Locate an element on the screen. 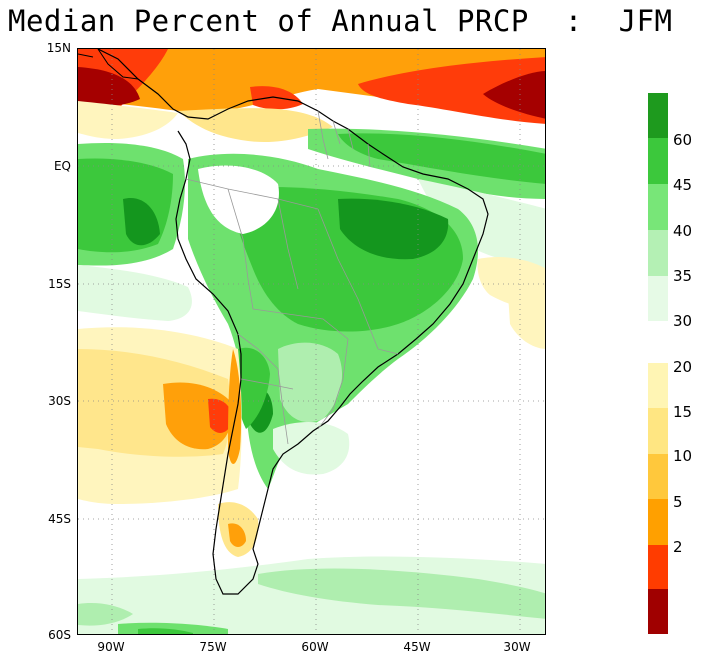  legend-label-40: 40 is located at coordinates (683, 231).